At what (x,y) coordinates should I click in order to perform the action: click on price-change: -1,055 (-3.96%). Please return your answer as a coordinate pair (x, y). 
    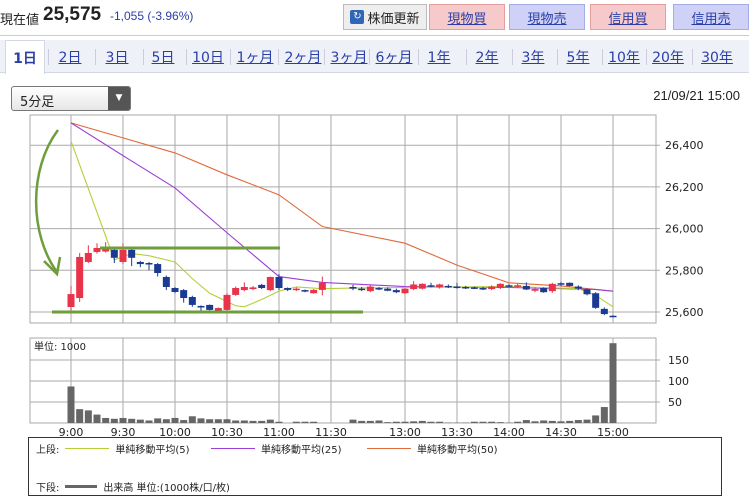
    Looking at the image, I should click on (152, 16).